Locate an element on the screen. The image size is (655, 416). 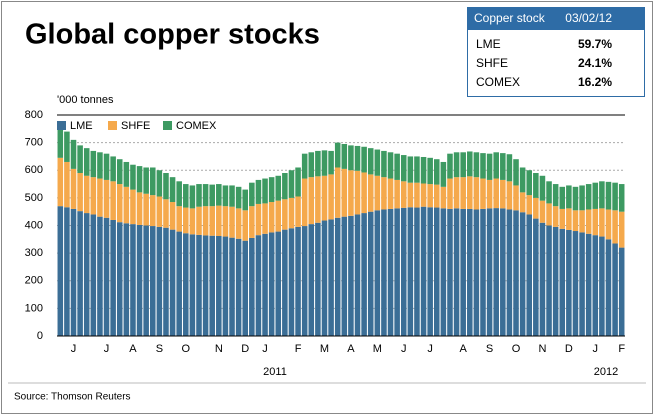
summary-value: 24.1% is located at coordinates (595, 63).